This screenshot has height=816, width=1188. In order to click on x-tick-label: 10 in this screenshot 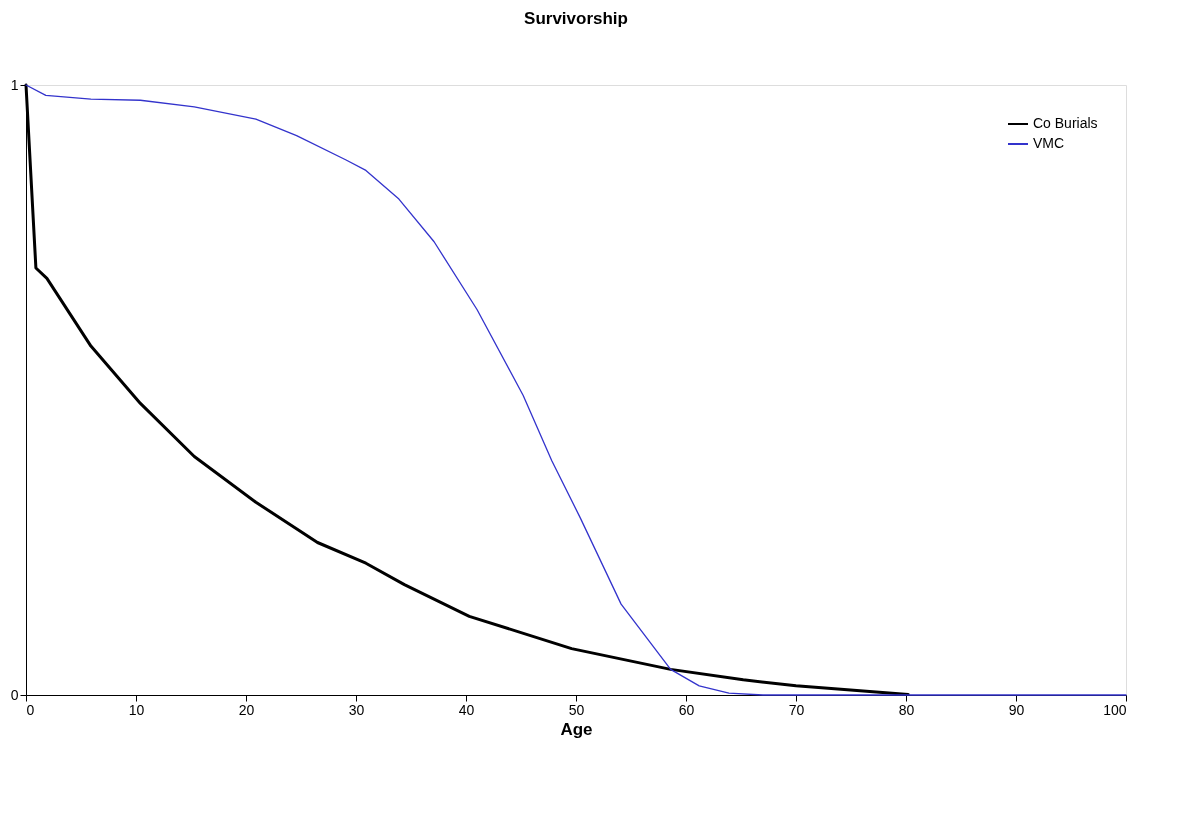, I will do `click(136, 709)`.